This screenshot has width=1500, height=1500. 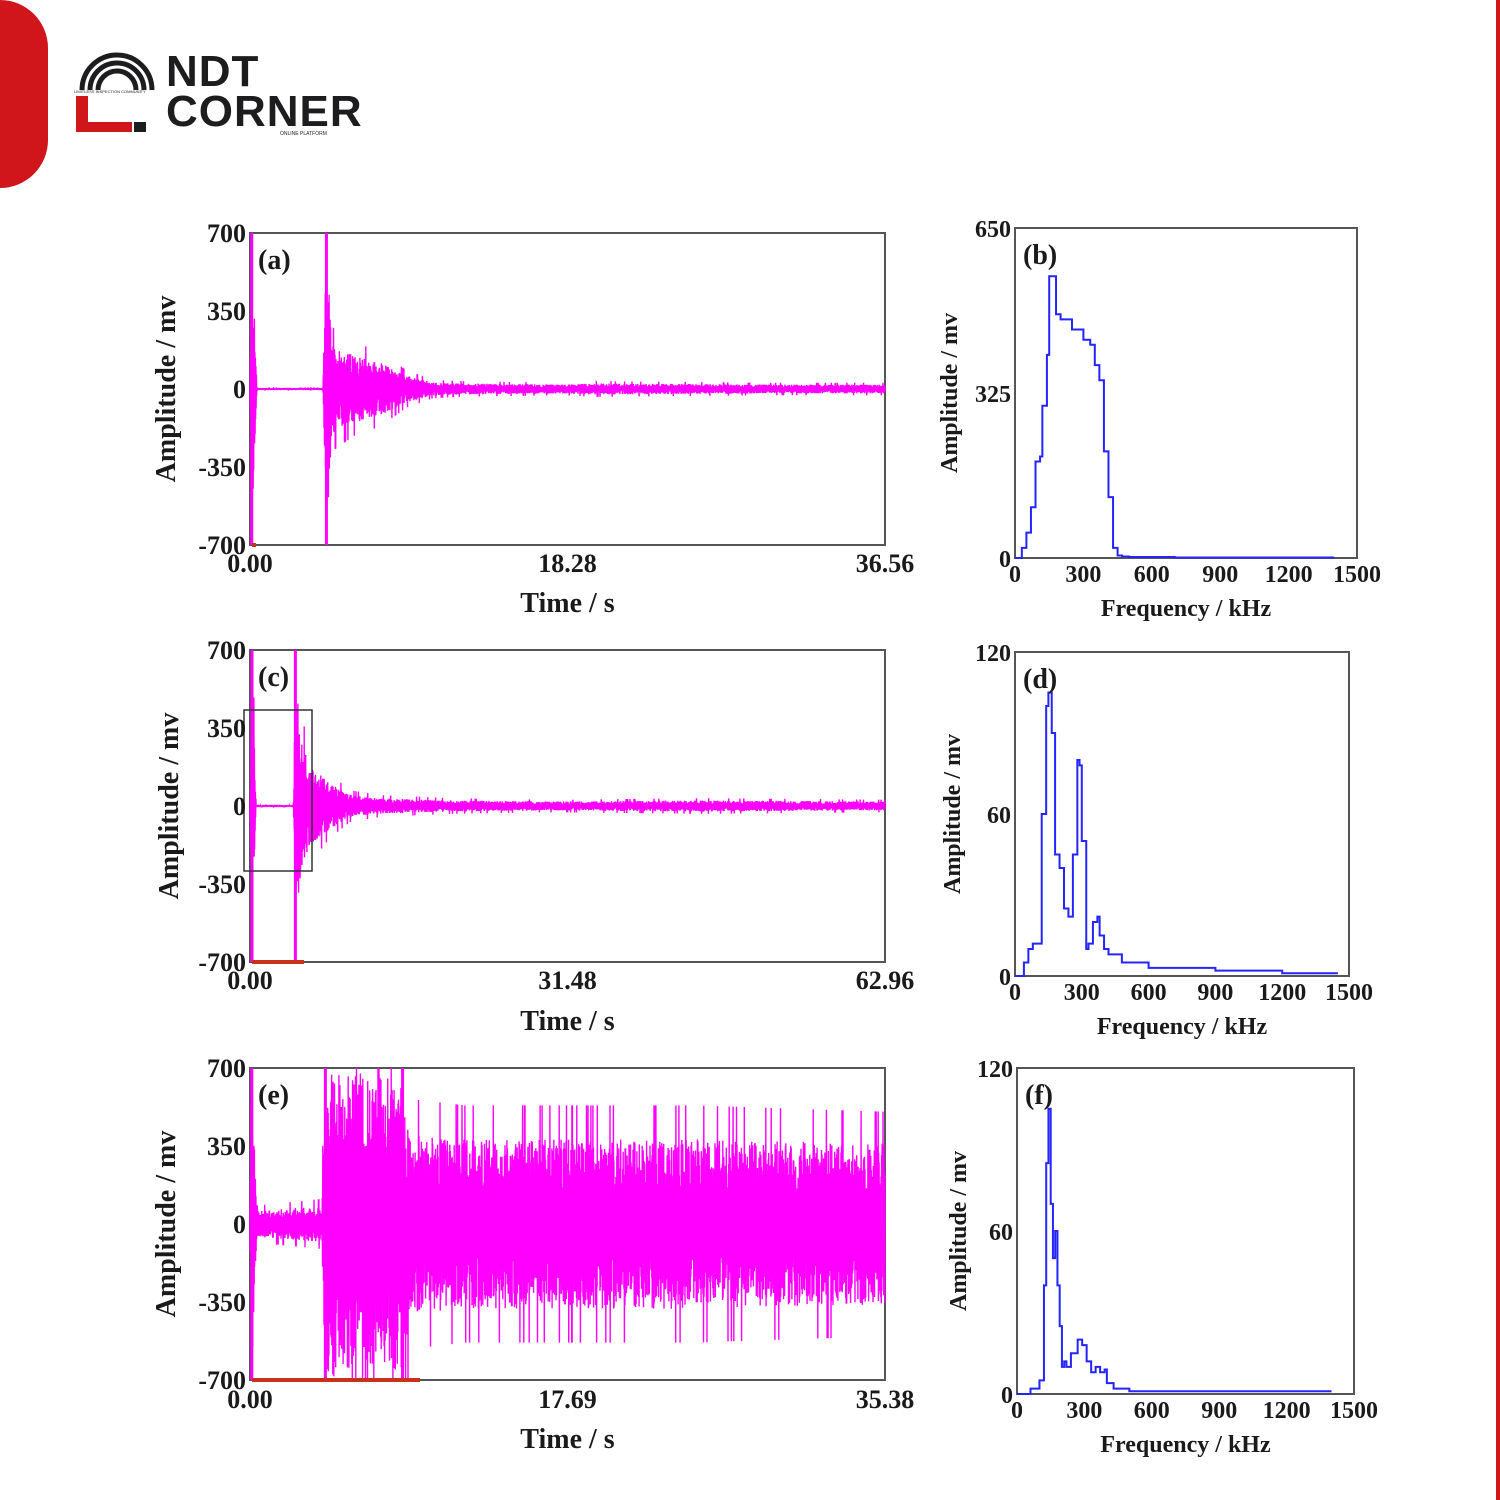 I want to click on chart-c-xtick-label: 31.48, so click(x=567, y=980).